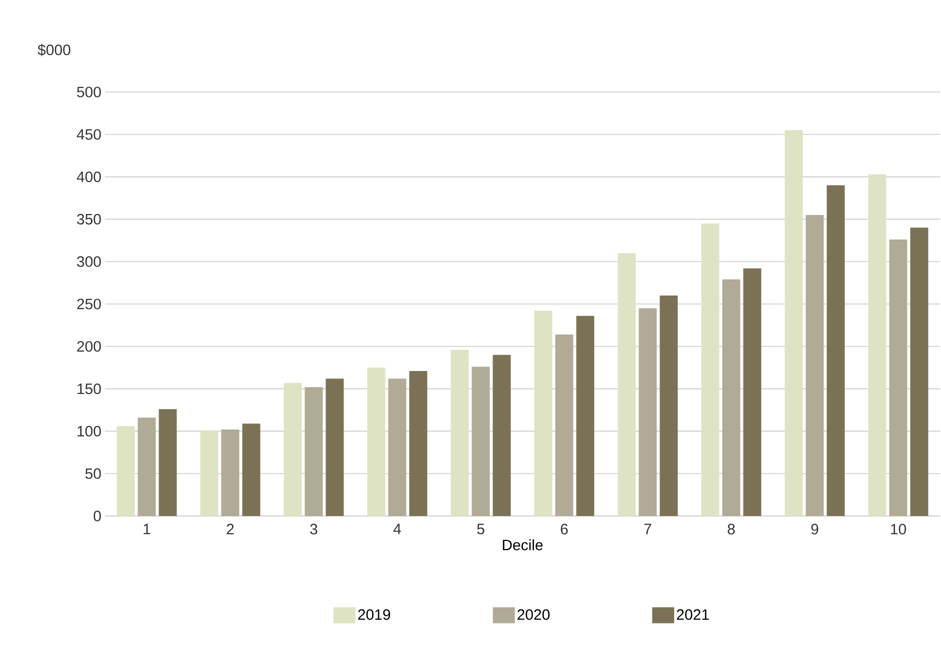 The width and height of the screenshot is (941, 649). What do you see at coordinates (93, 473) in the screenshot?
I see `y-tick-label: 50` at bounding box center [93, 473].